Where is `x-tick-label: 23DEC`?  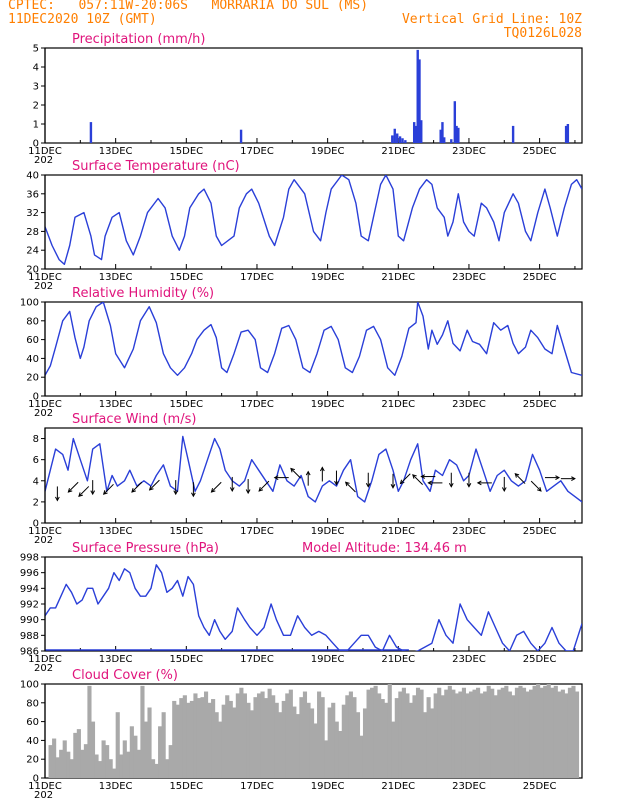
x-tick-label: 23DEC is located at coordinates (469, 404).